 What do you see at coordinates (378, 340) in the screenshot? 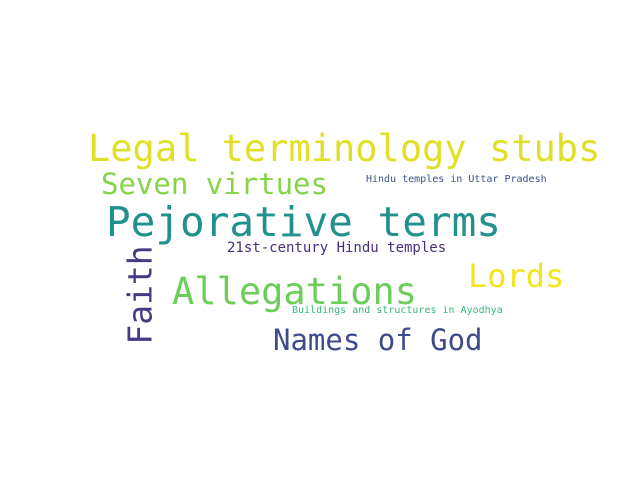
I see `word-names-of-god: Names of God` at bounding box center [378, 340].